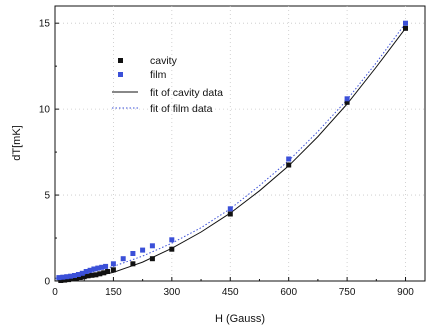  Describe the element at coordinates (164, 61) in the screenshot. I see `legend-label-cavity: cavity` at that location.